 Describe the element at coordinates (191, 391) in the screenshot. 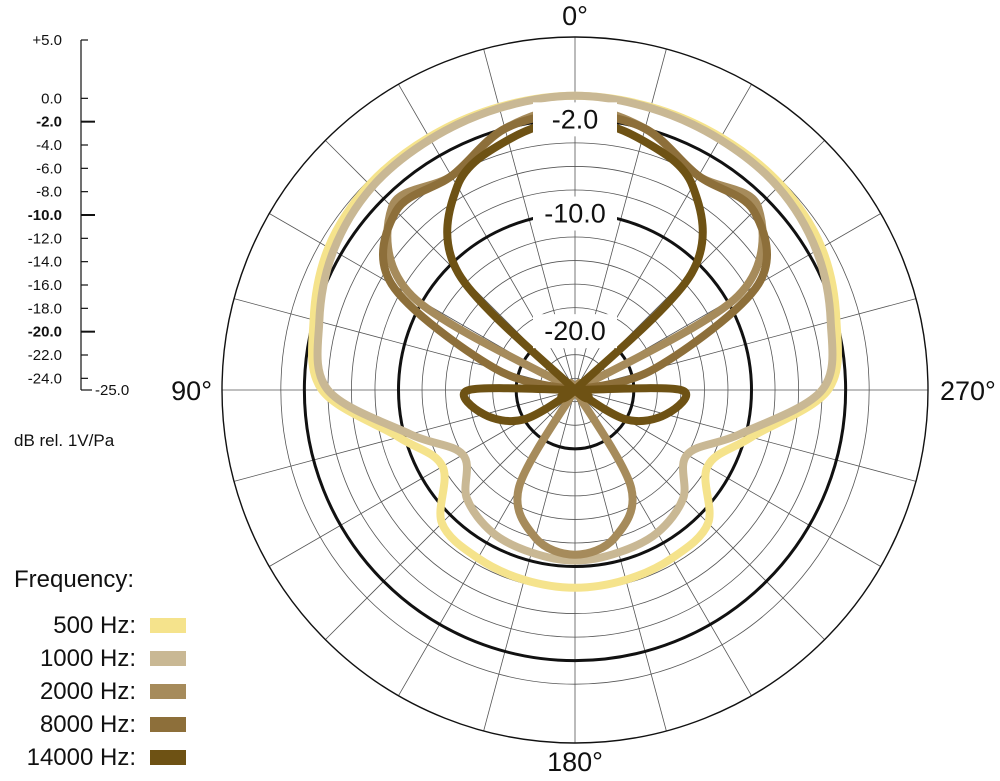

I see `angle-label: 90°` at that location.